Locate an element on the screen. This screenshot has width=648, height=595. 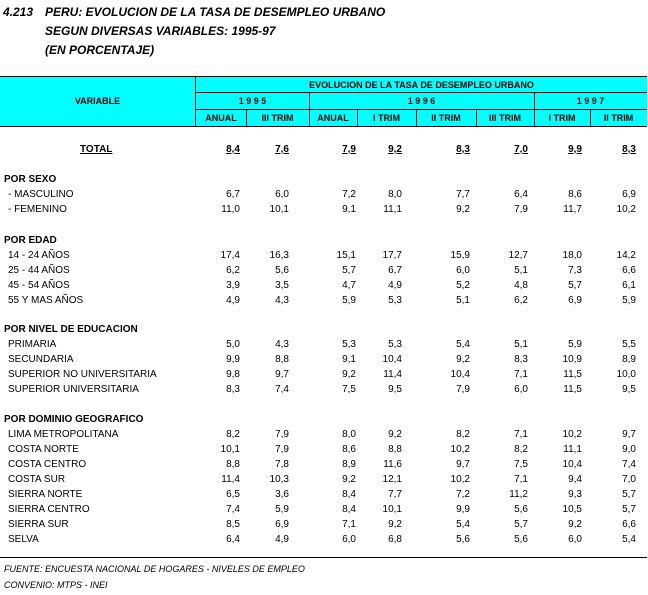
cell-value: 5,5 is located at coordinates (629, 344).